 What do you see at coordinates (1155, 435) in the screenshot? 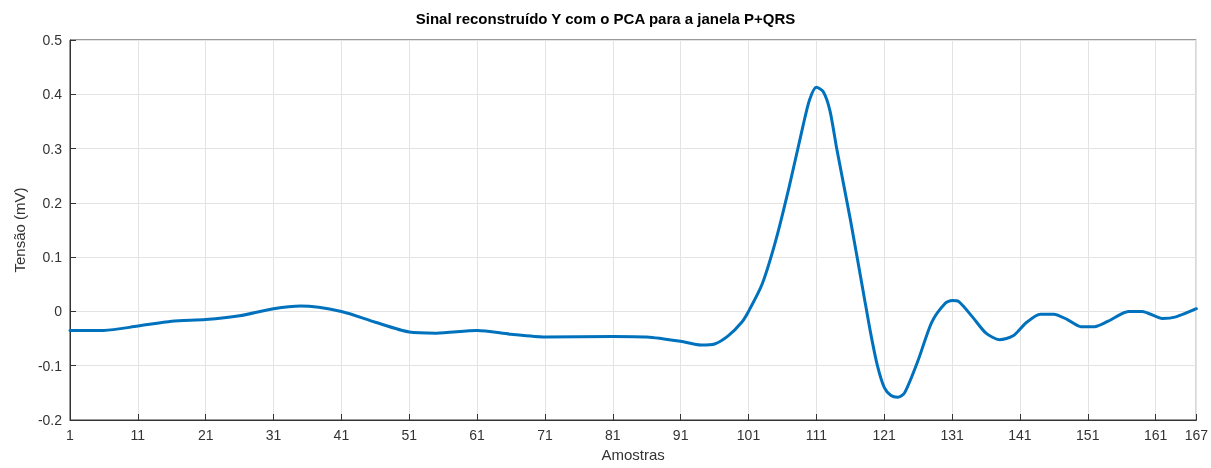
I see `x-tick-label: 161` at bounding box center [1155, 435].